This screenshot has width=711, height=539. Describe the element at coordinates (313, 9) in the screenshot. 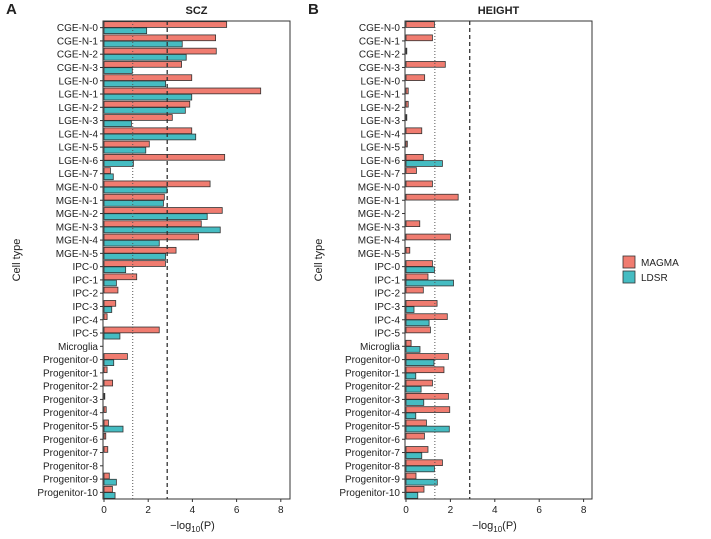

I see `panel-label: B` at that location.